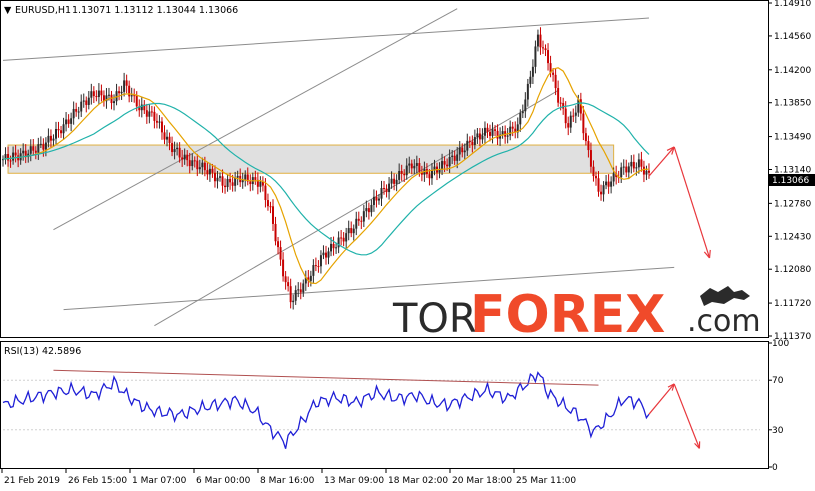 Image resolution: width=815 pixels, height=491 pixels. Describe the element at coordinates (725, 296) in the screenshot. I see `bull-bear-icon` at that location.